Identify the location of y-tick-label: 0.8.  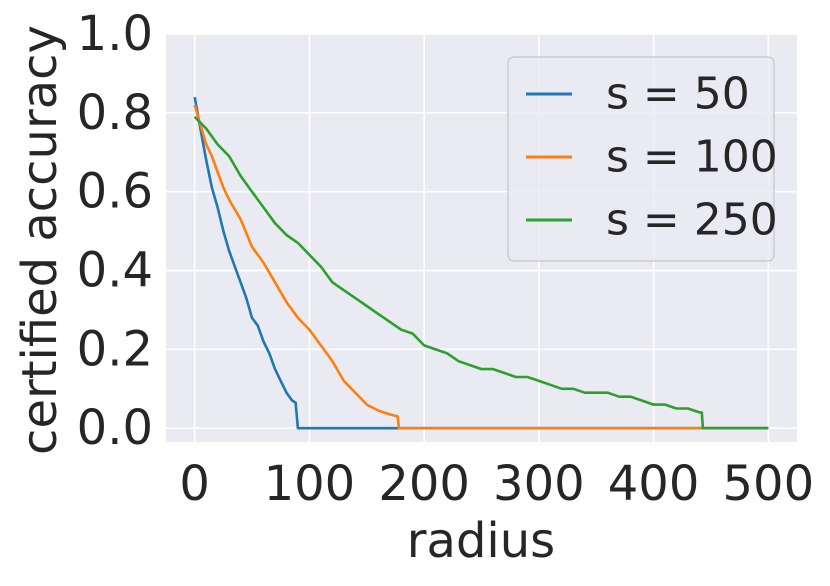
(115, 113).